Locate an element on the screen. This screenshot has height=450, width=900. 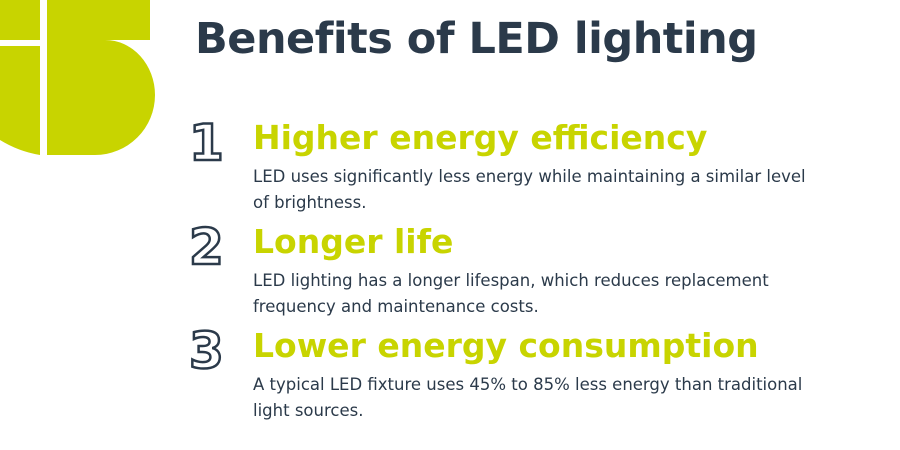
number-text: 1 is located at coordinates (206, 143).